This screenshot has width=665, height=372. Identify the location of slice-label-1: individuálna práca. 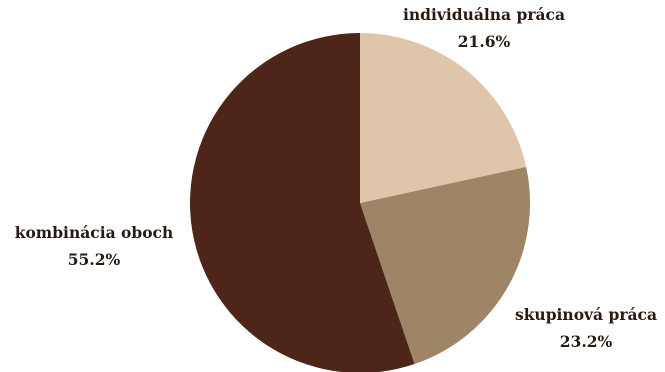
(484, 14).